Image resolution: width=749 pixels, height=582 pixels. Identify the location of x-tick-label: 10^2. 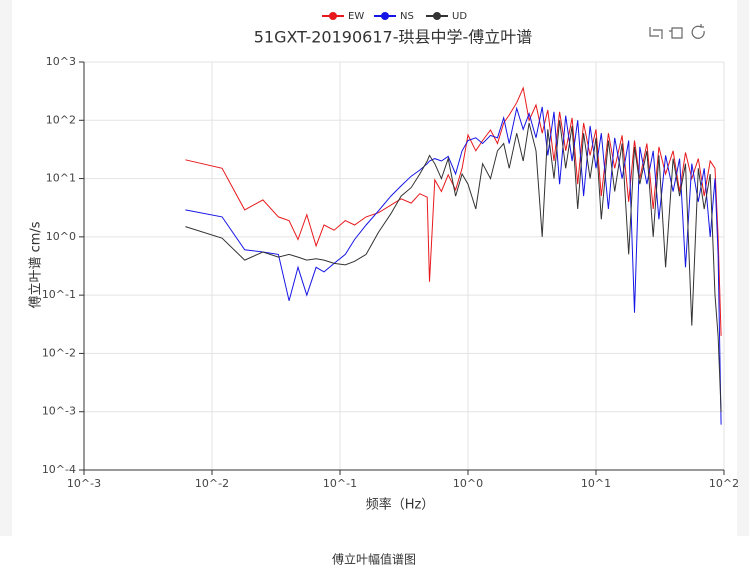
(724, 483).